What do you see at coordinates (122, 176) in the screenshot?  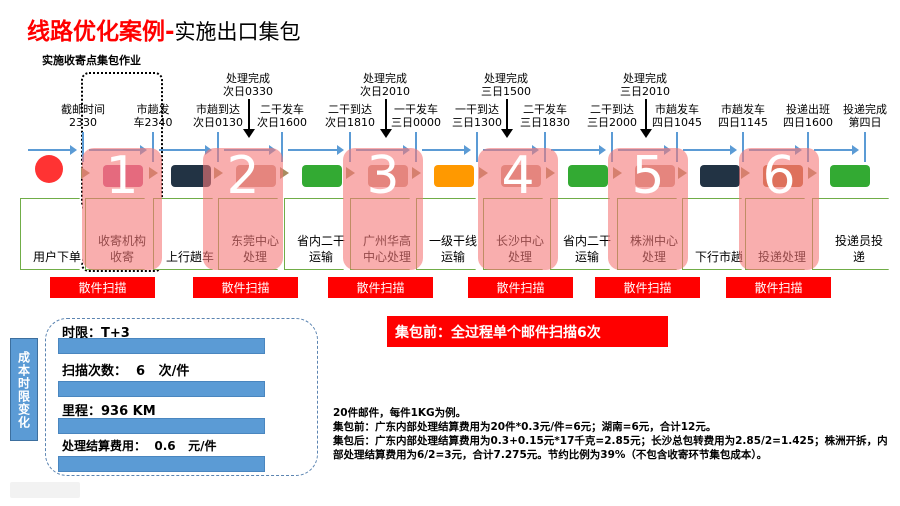 I see `scan-point-number: 1` at bounding box center [122, 176].